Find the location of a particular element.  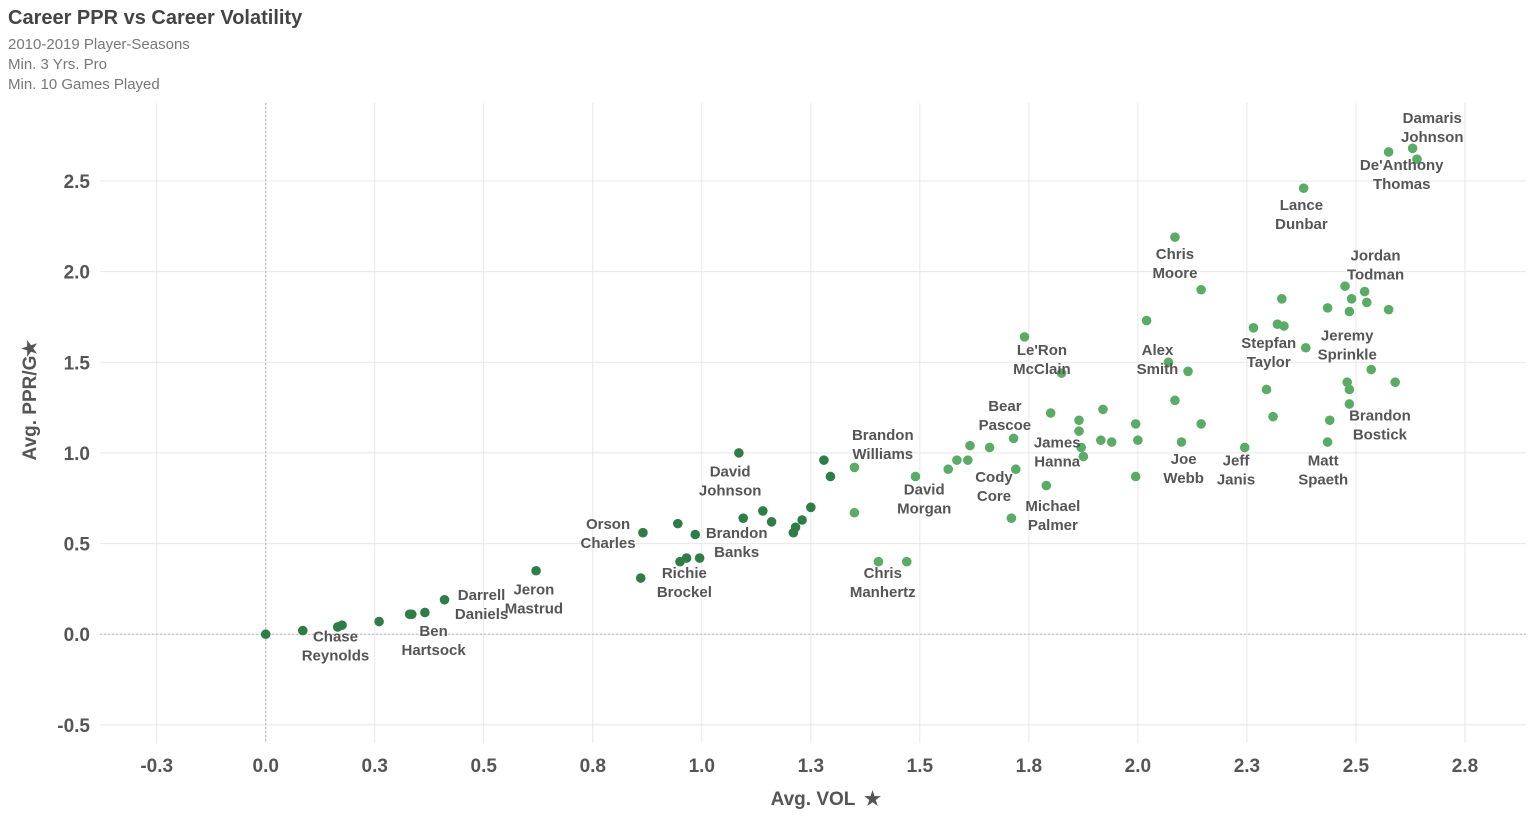

chart-title: Career PPR vs Career Volatility is located at coordinates (155, 18).